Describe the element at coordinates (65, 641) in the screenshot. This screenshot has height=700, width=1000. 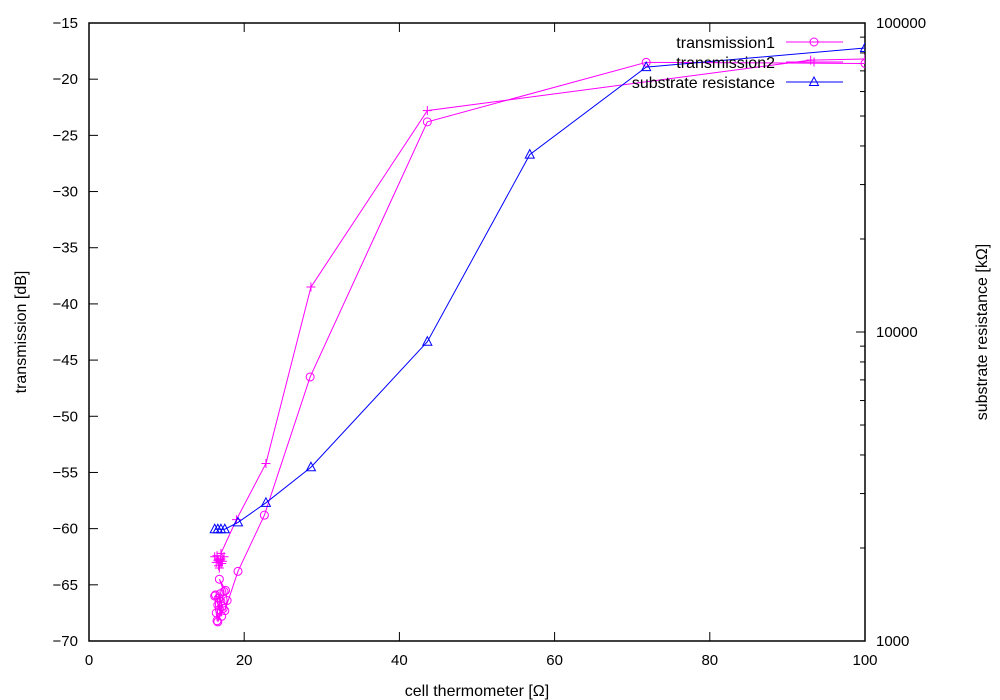
I see `y-tick-label: −70` at that location.